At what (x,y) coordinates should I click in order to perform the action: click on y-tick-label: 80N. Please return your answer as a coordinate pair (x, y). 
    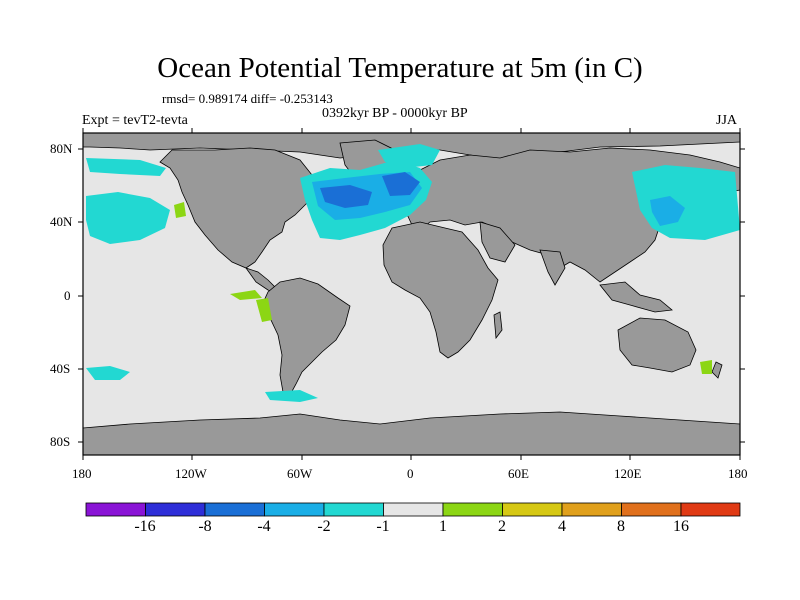
    Looking at the image, I should click on (61, 148).